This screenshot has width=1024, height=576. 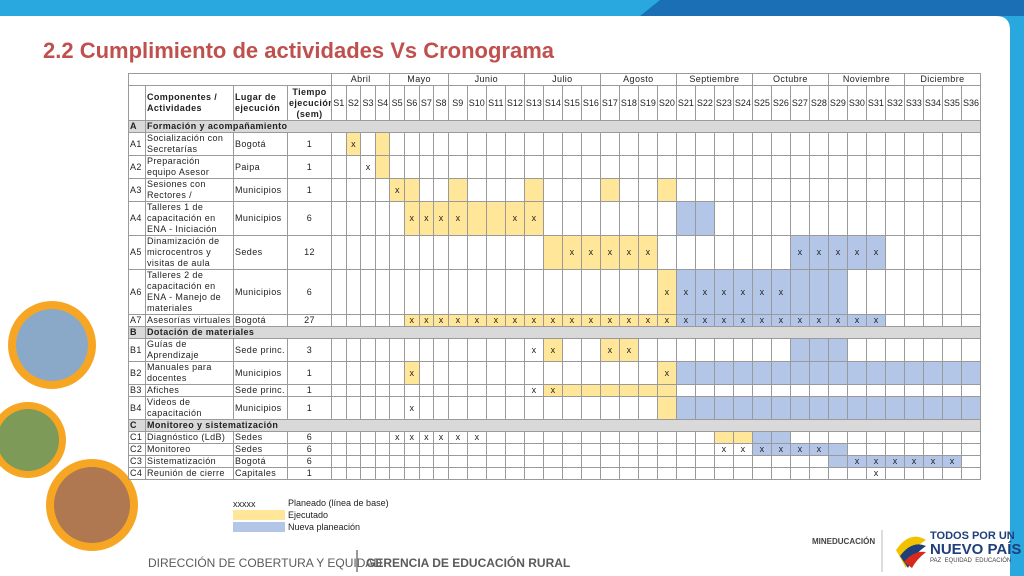 I want to click on top-band-dark, so click(x=832, y=8).